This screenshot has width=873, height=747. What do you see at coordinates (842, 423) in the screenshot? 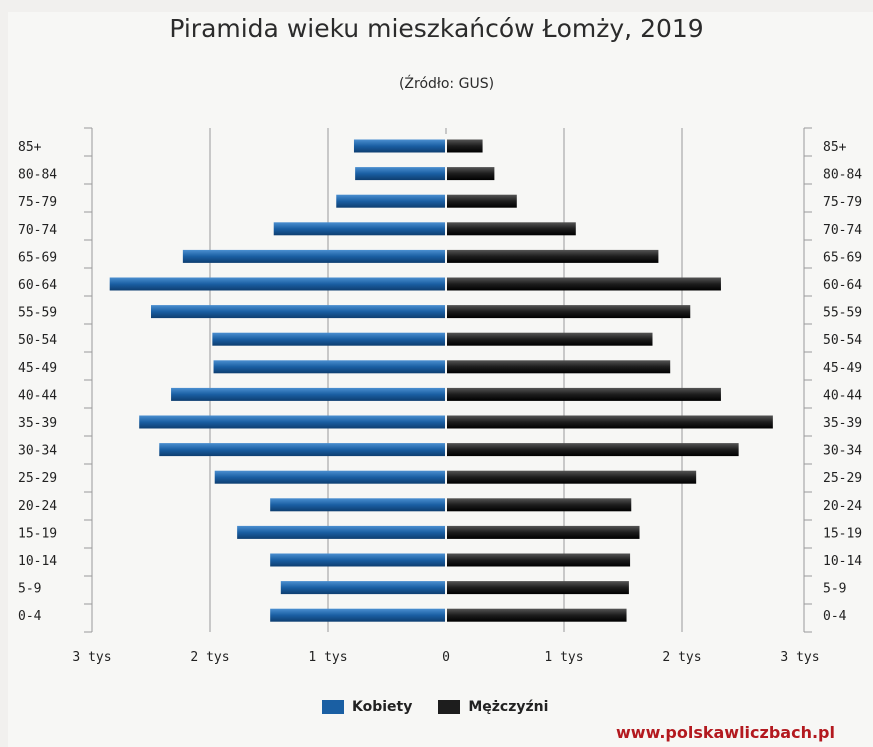
I see `y-label-right-10: 35-39` at bounding box center [842, 423].